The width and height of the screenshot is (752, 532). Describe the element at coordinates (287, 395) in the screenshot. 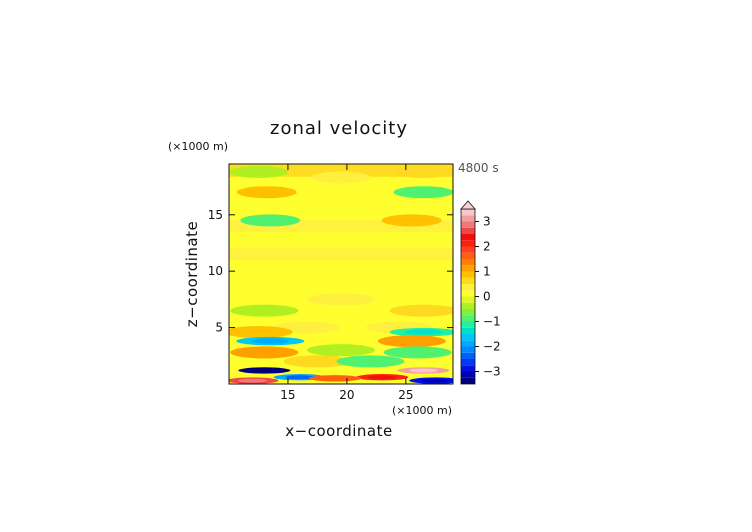

I see `x-tick-label-15: 15` at that location.